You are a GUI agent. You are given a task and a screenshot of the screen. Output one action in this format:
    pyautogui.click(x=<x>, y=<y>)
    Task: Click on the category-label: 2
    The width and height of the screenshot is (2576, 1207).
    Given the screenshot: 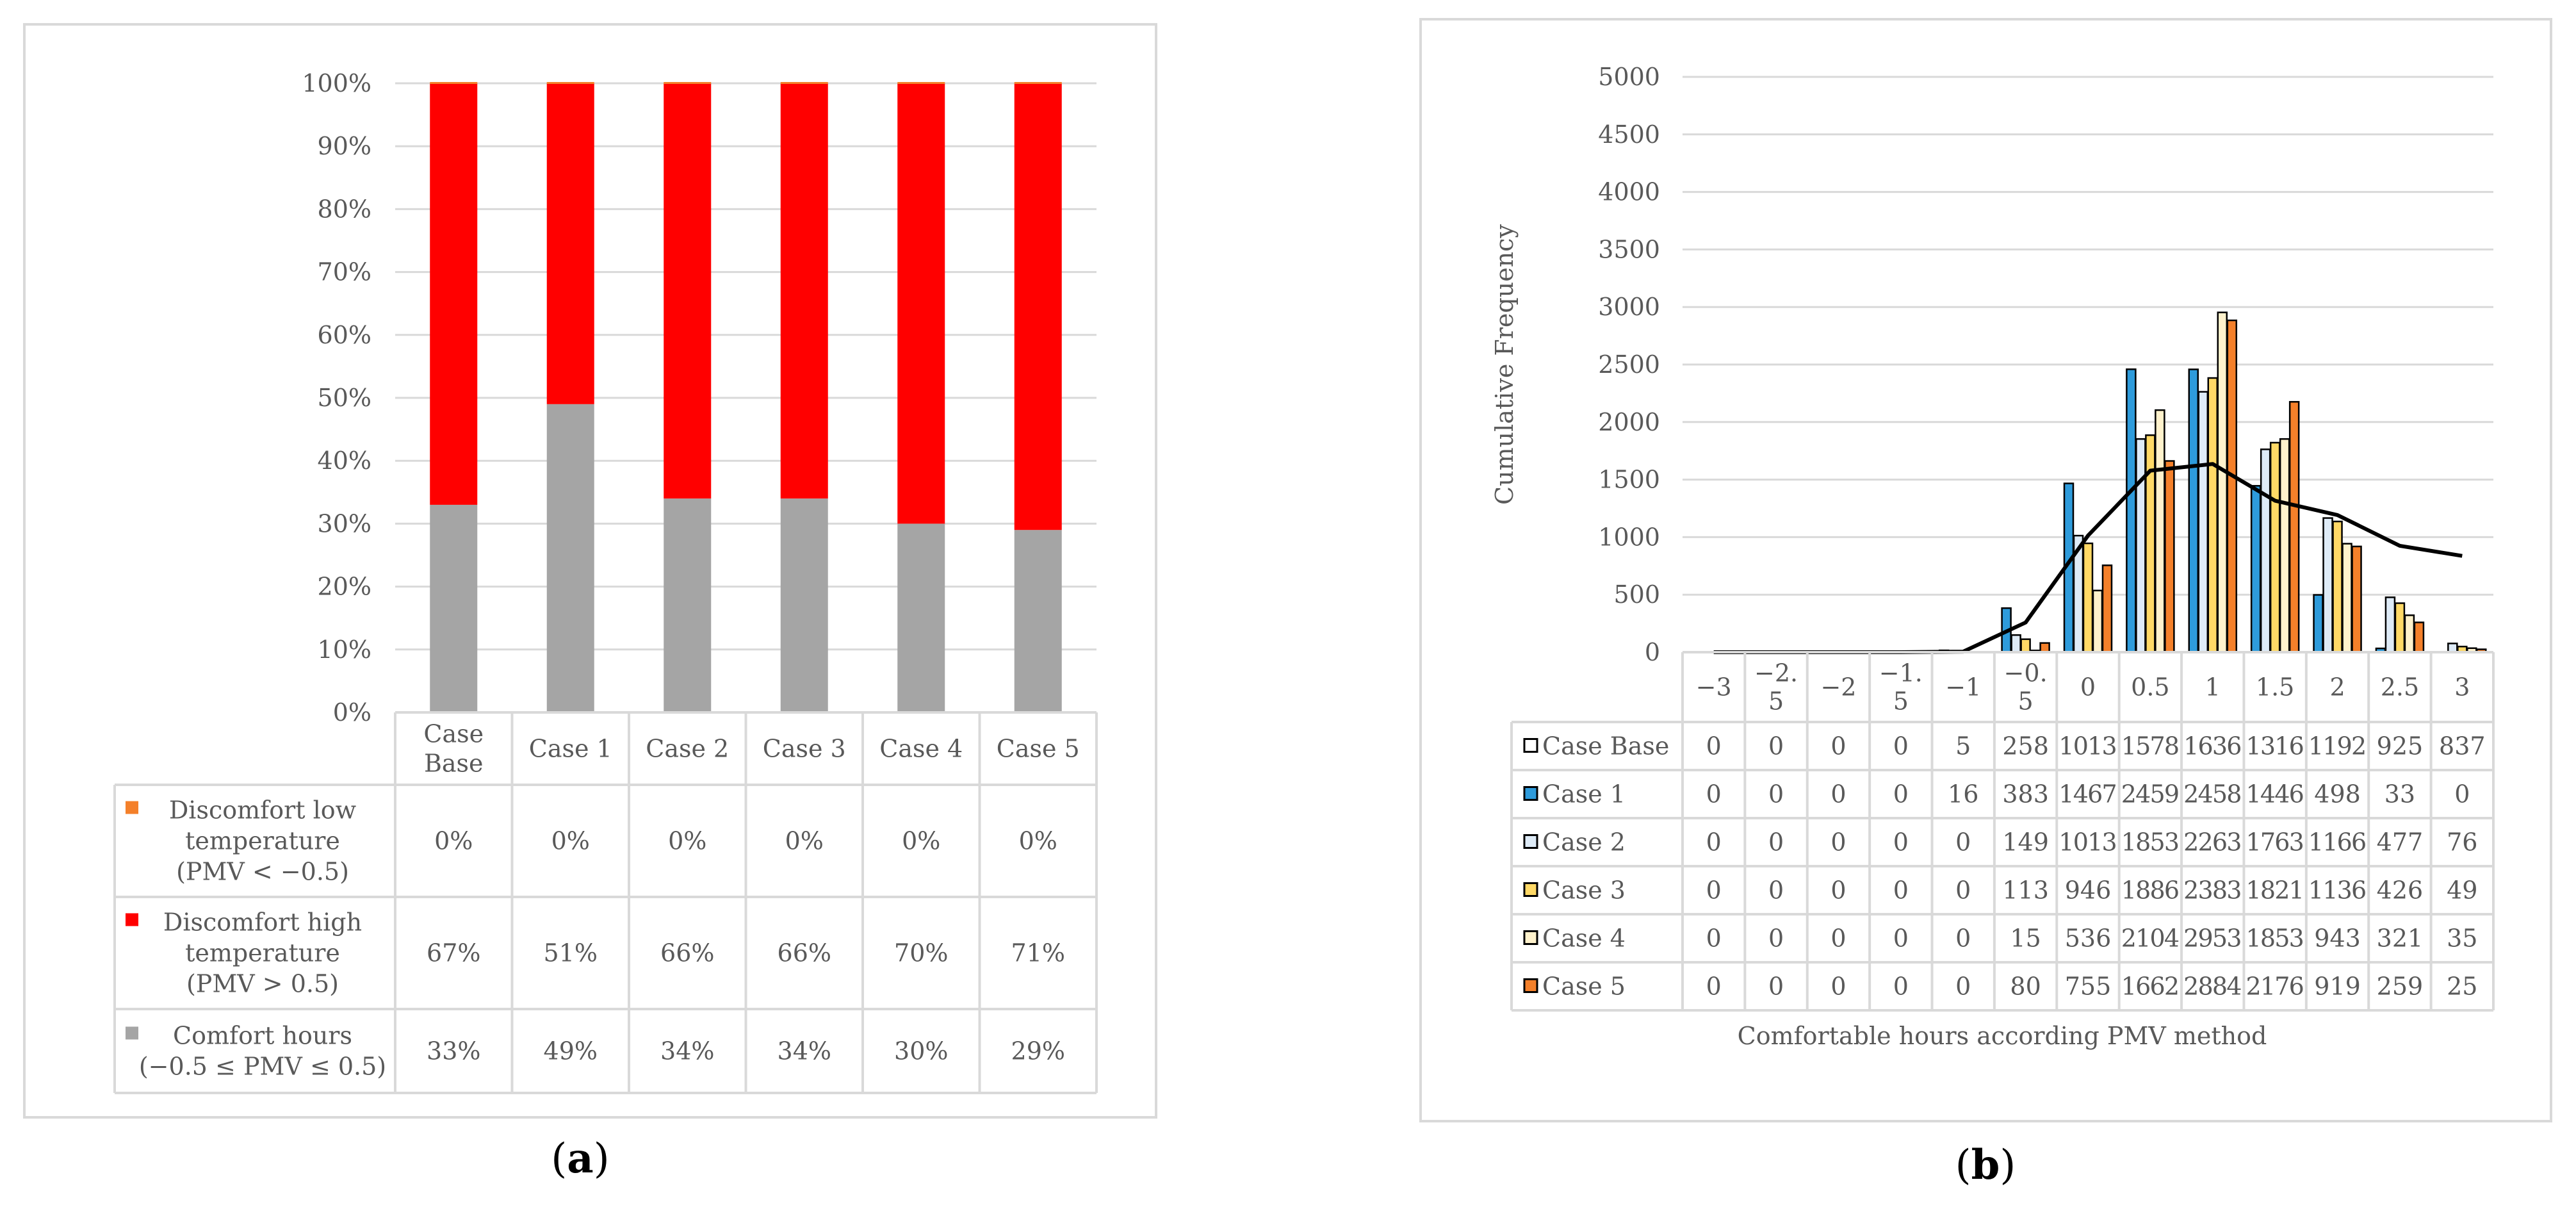 What is the action you would take?
    pyautogui.click(x=2337, y=688)
    